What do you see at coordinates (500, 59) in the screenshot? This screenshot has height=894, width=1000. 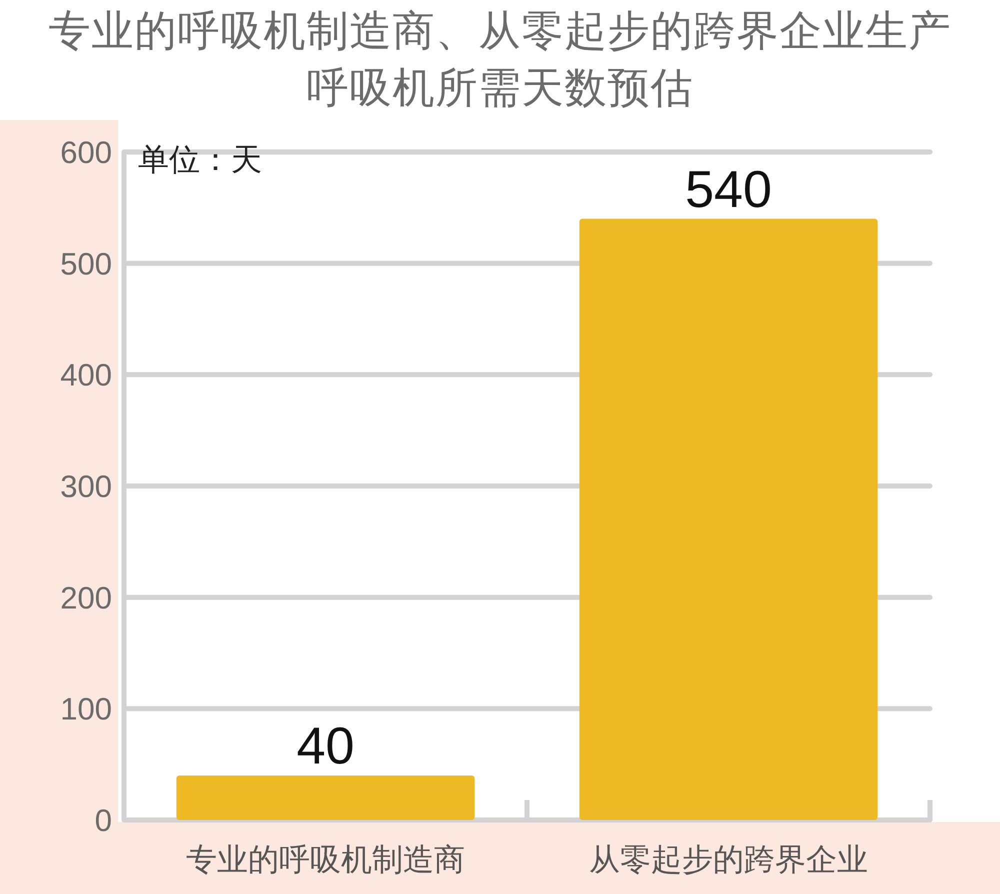 I see `chart-title: 专业的呼吸机制造商、从零起步的跨界企业生产呼吸机所需天数预估` at bounding box center [500, 59].